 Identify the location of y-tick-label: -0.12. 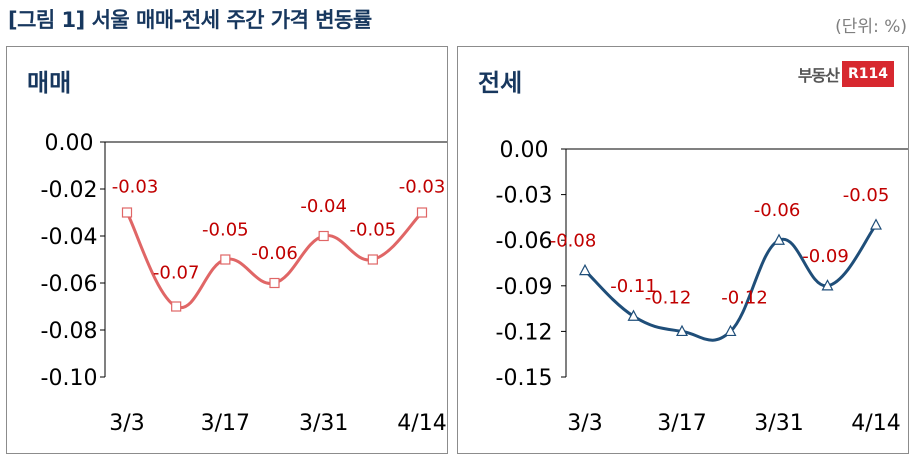
(524, 332).